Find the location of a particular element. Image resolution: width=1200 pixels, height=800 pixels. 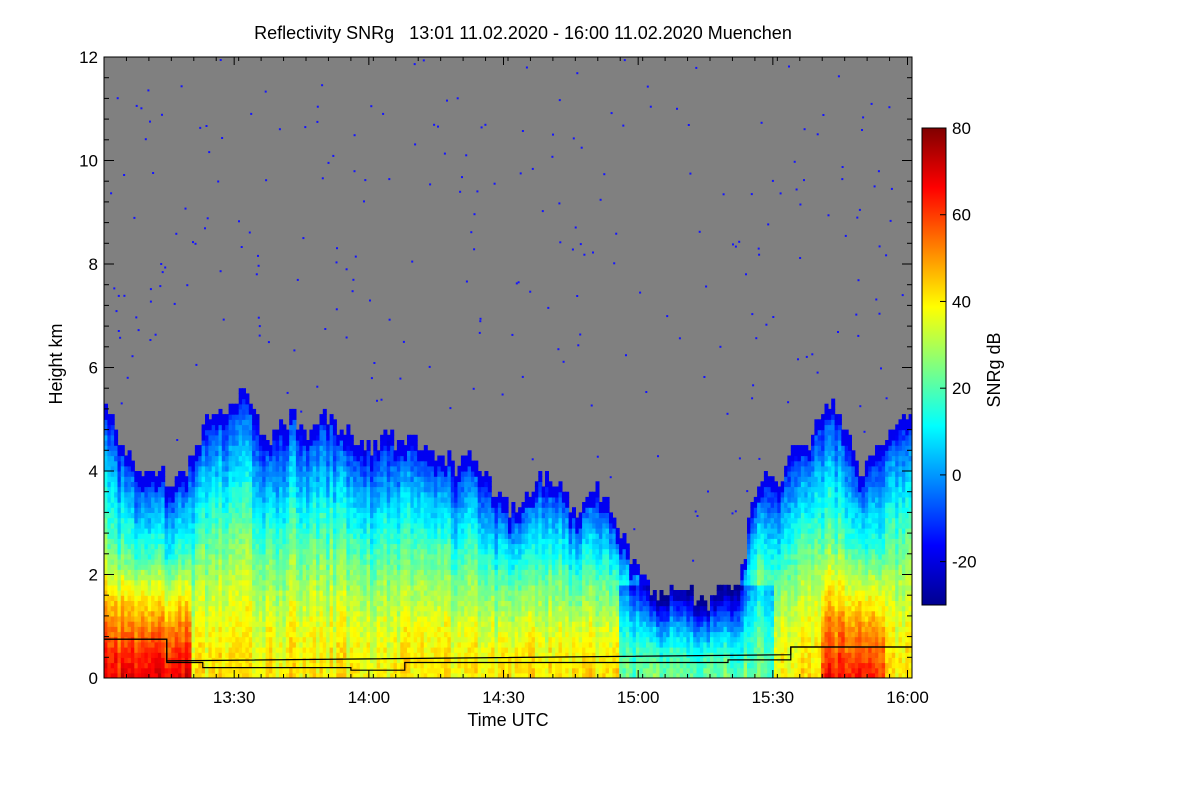

y-tick-label: 12 is located at coordinates (88, 57).